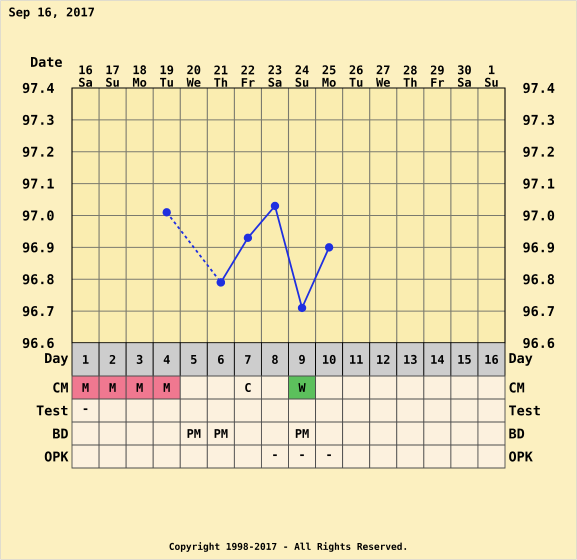 The width and height of the screenshot is (577, 560). Describe the element at coordinates (248, 359) in the screenshot. I see `x-tick-label: 7` at that location.